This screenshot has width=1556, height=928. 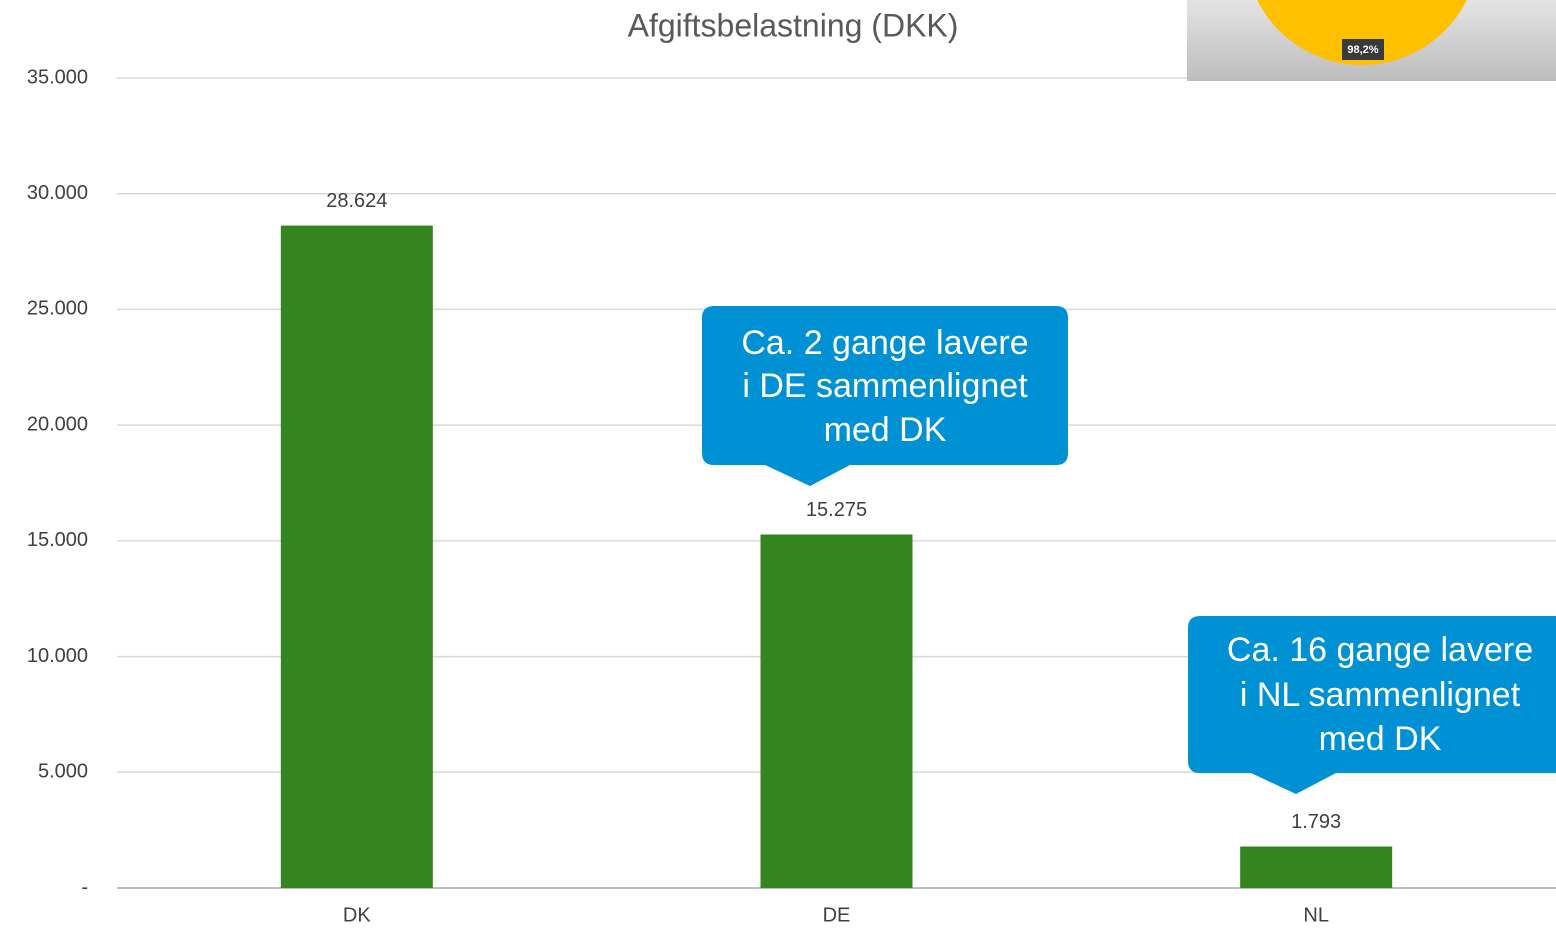 What do you see at coordinates (63, 772) in the screenshot?
I see `y-tick-label: 5.000` at bounding box center [63, 772].